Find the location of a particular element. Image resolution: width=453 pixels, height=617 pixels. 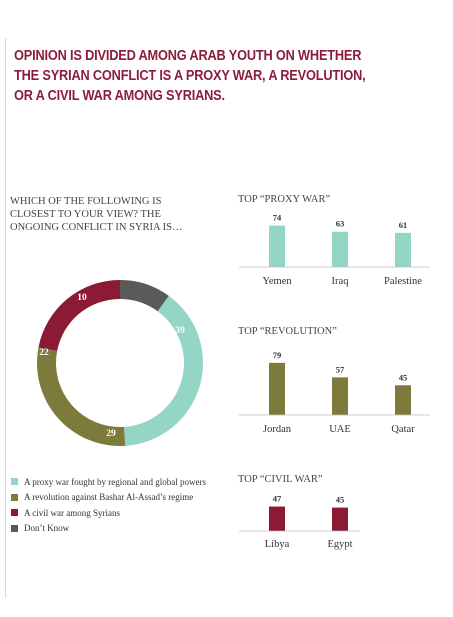

donut-label-proxy: 39 is located at coordinates (180, 331).